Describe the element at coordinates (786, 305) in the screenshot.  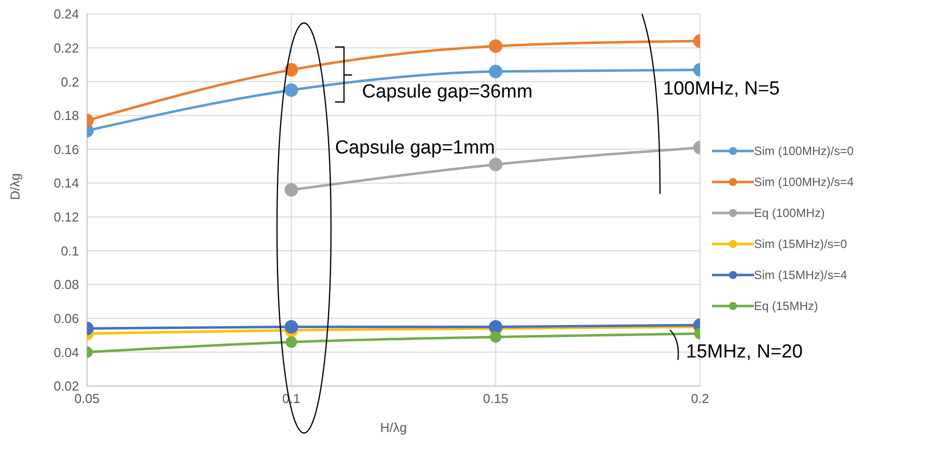
I see `legend-label: Eq (15MHz)` at that location.